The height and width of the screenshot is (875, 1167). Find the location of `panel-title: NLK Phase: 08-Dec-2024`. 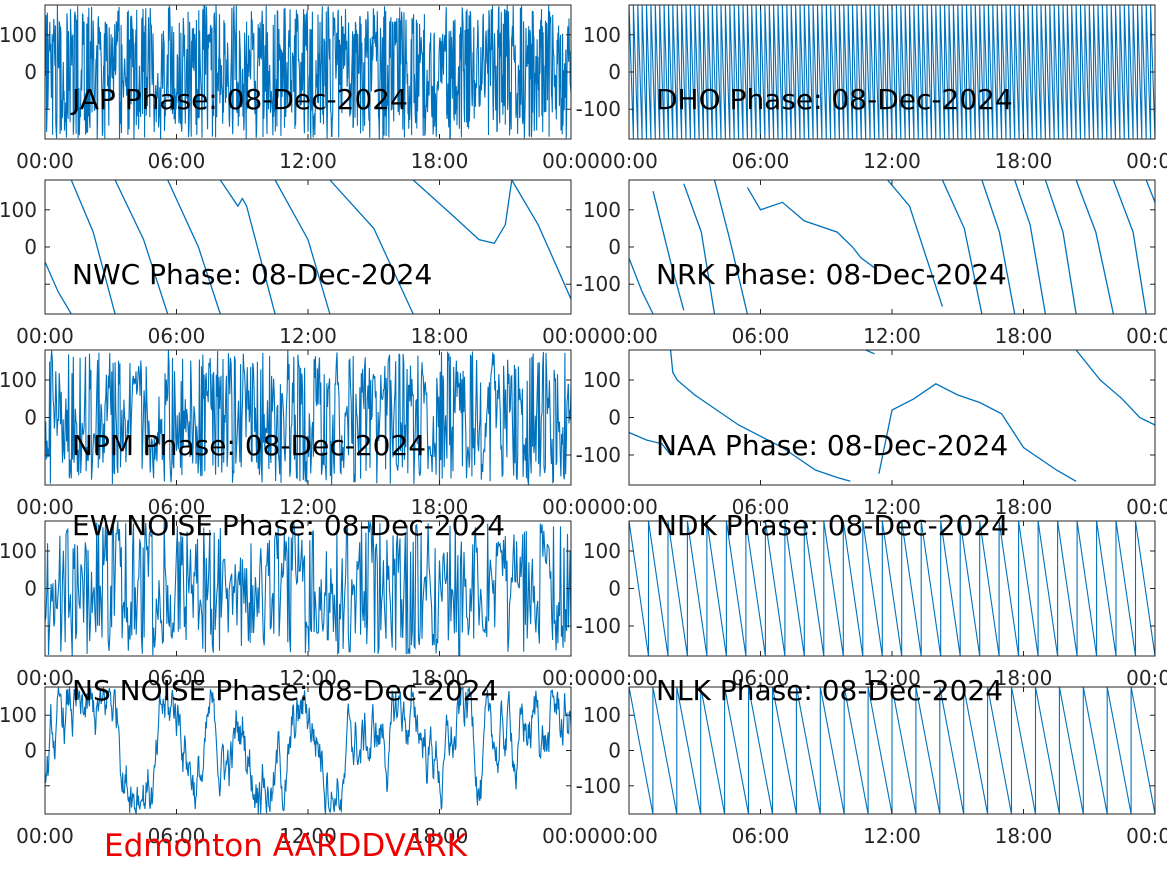

panel-title: NLK Phase: 08-Dec-2024 is located at coordinates (829, 690).